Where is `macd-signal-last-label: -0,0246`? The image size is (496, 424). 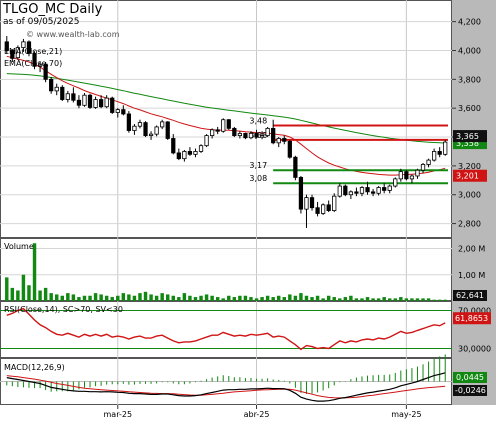
macd-signal-last-label: -0,0246 is located at coordinates (470, 390).